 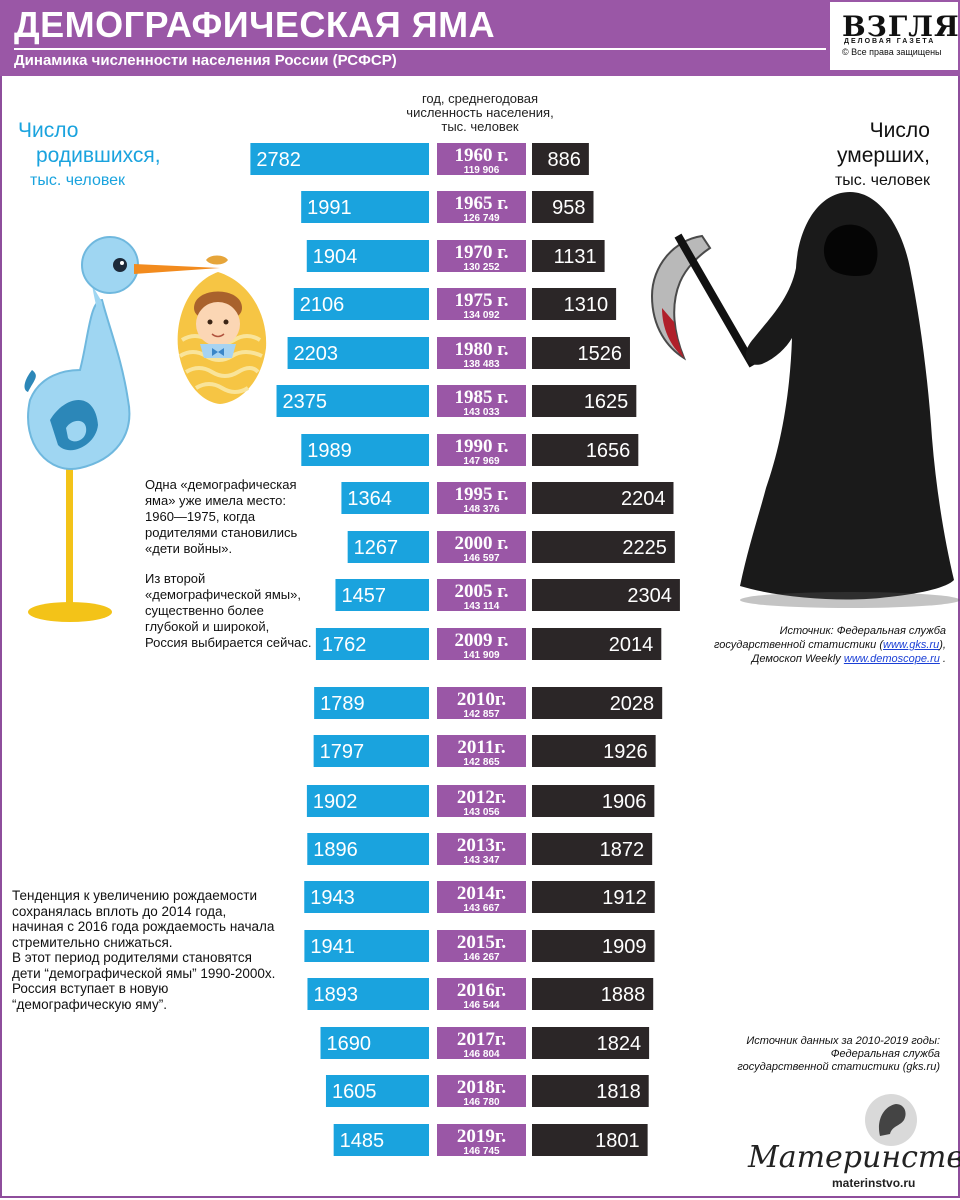 I want to click on stork-illustration, so click(x=145, y=429).